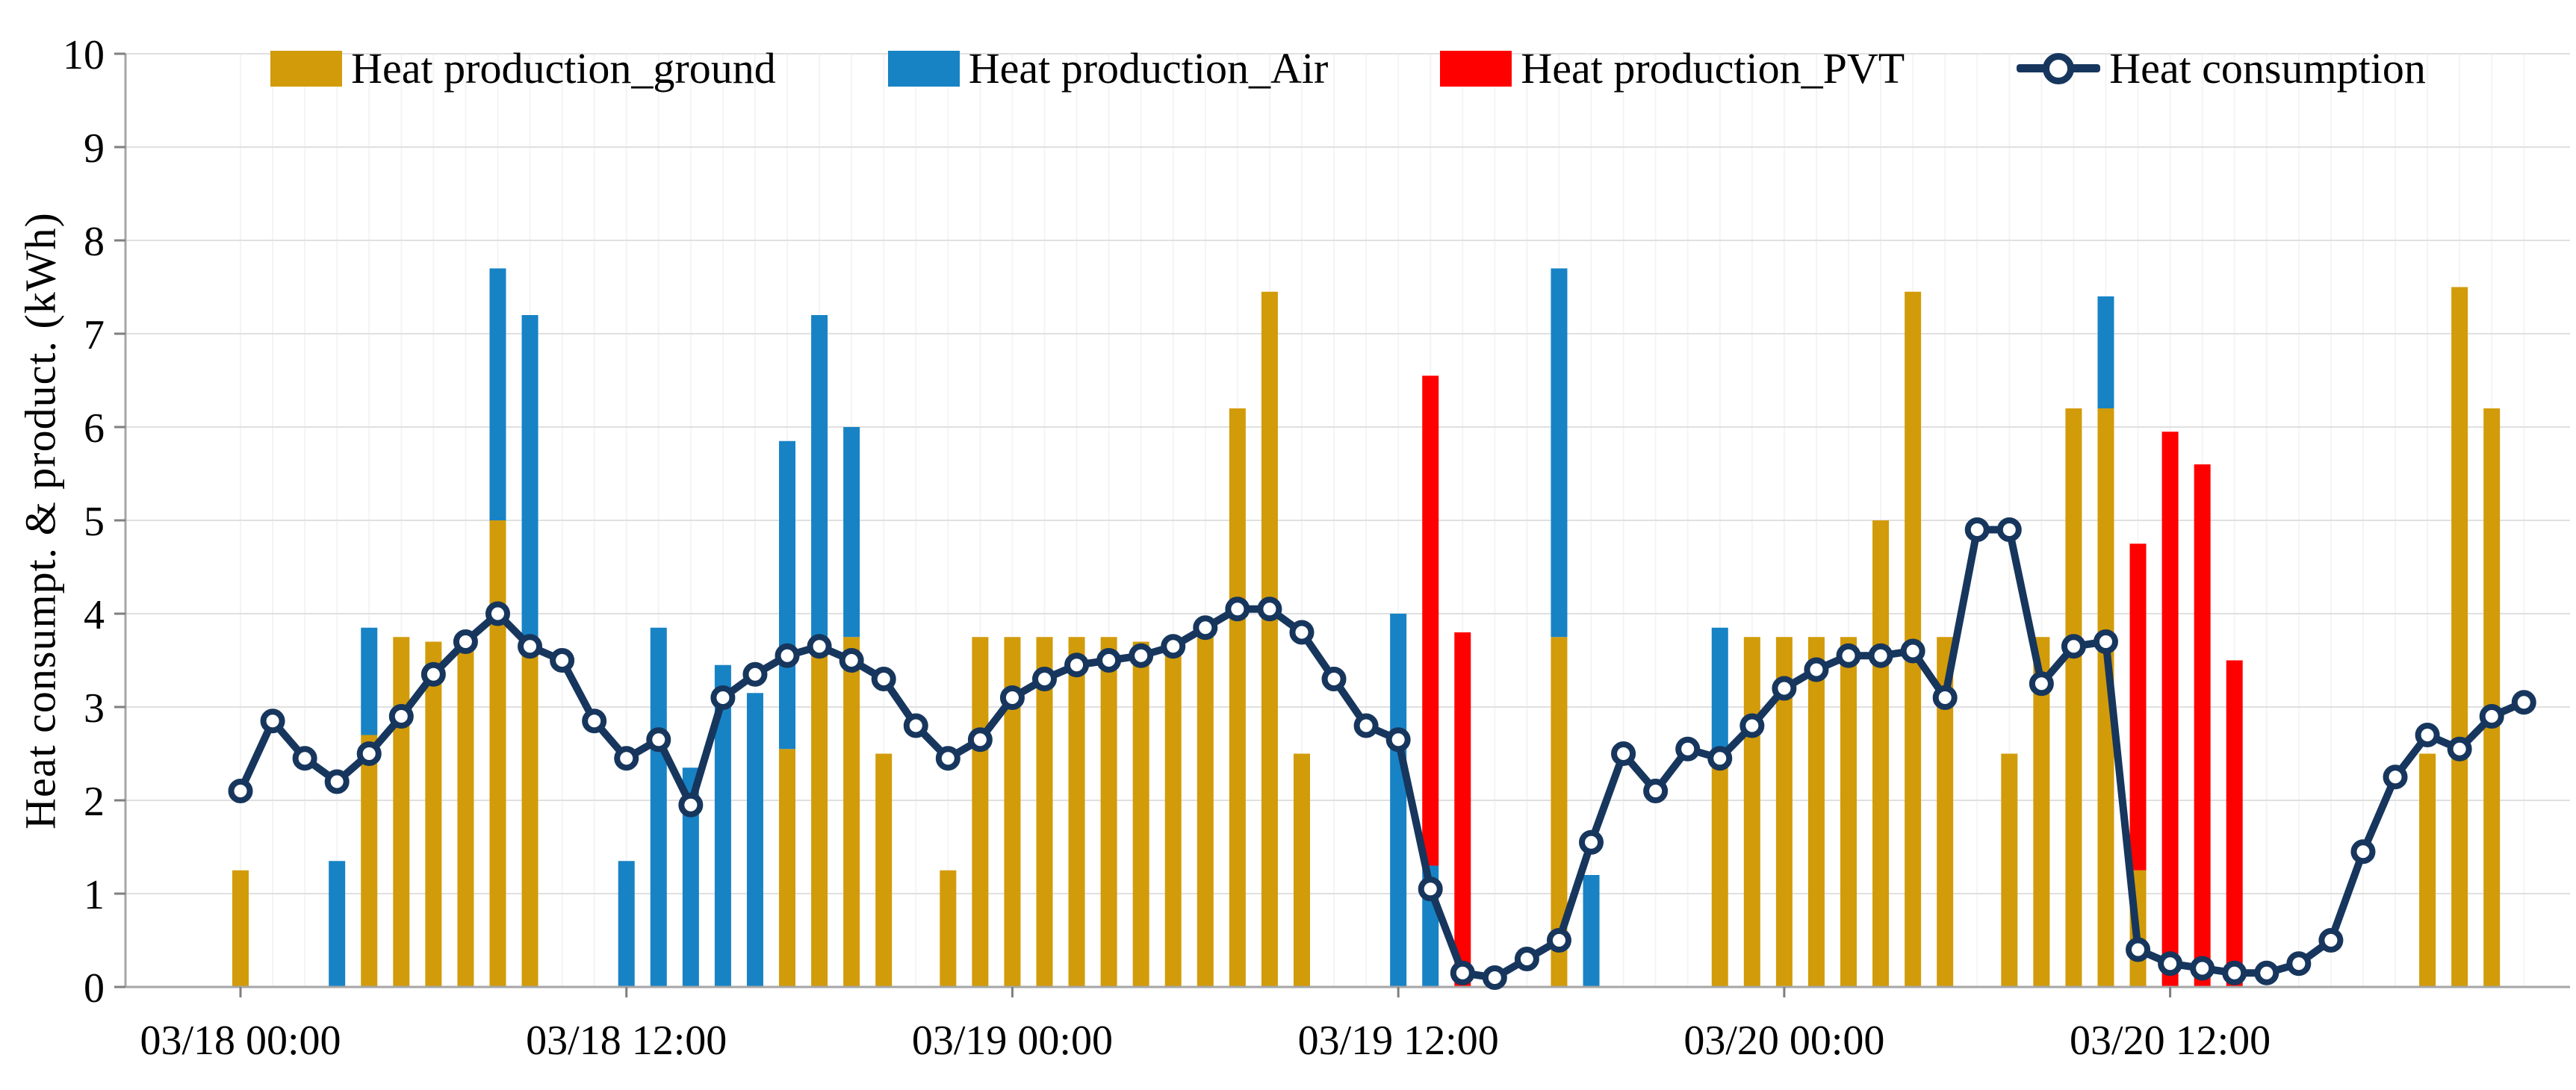 The image size is (2576, 1090). I want to click on y-tick-label: 0, so click(95, 988).